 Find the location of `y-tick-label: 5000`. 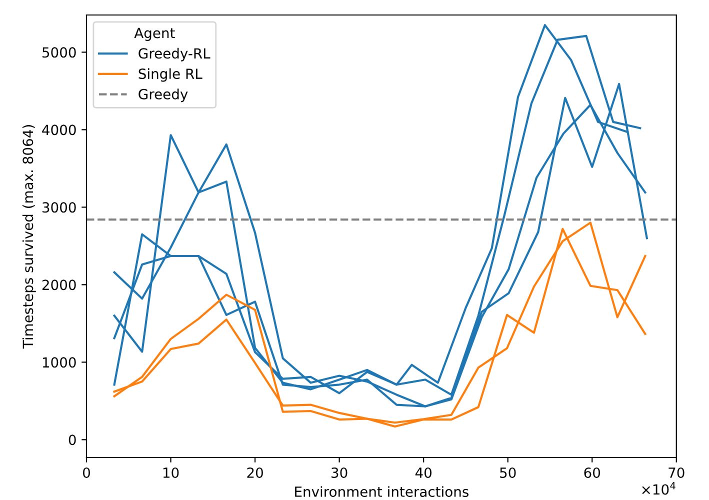

y-tick-label: 5000 is located at coordinates (59, 52).